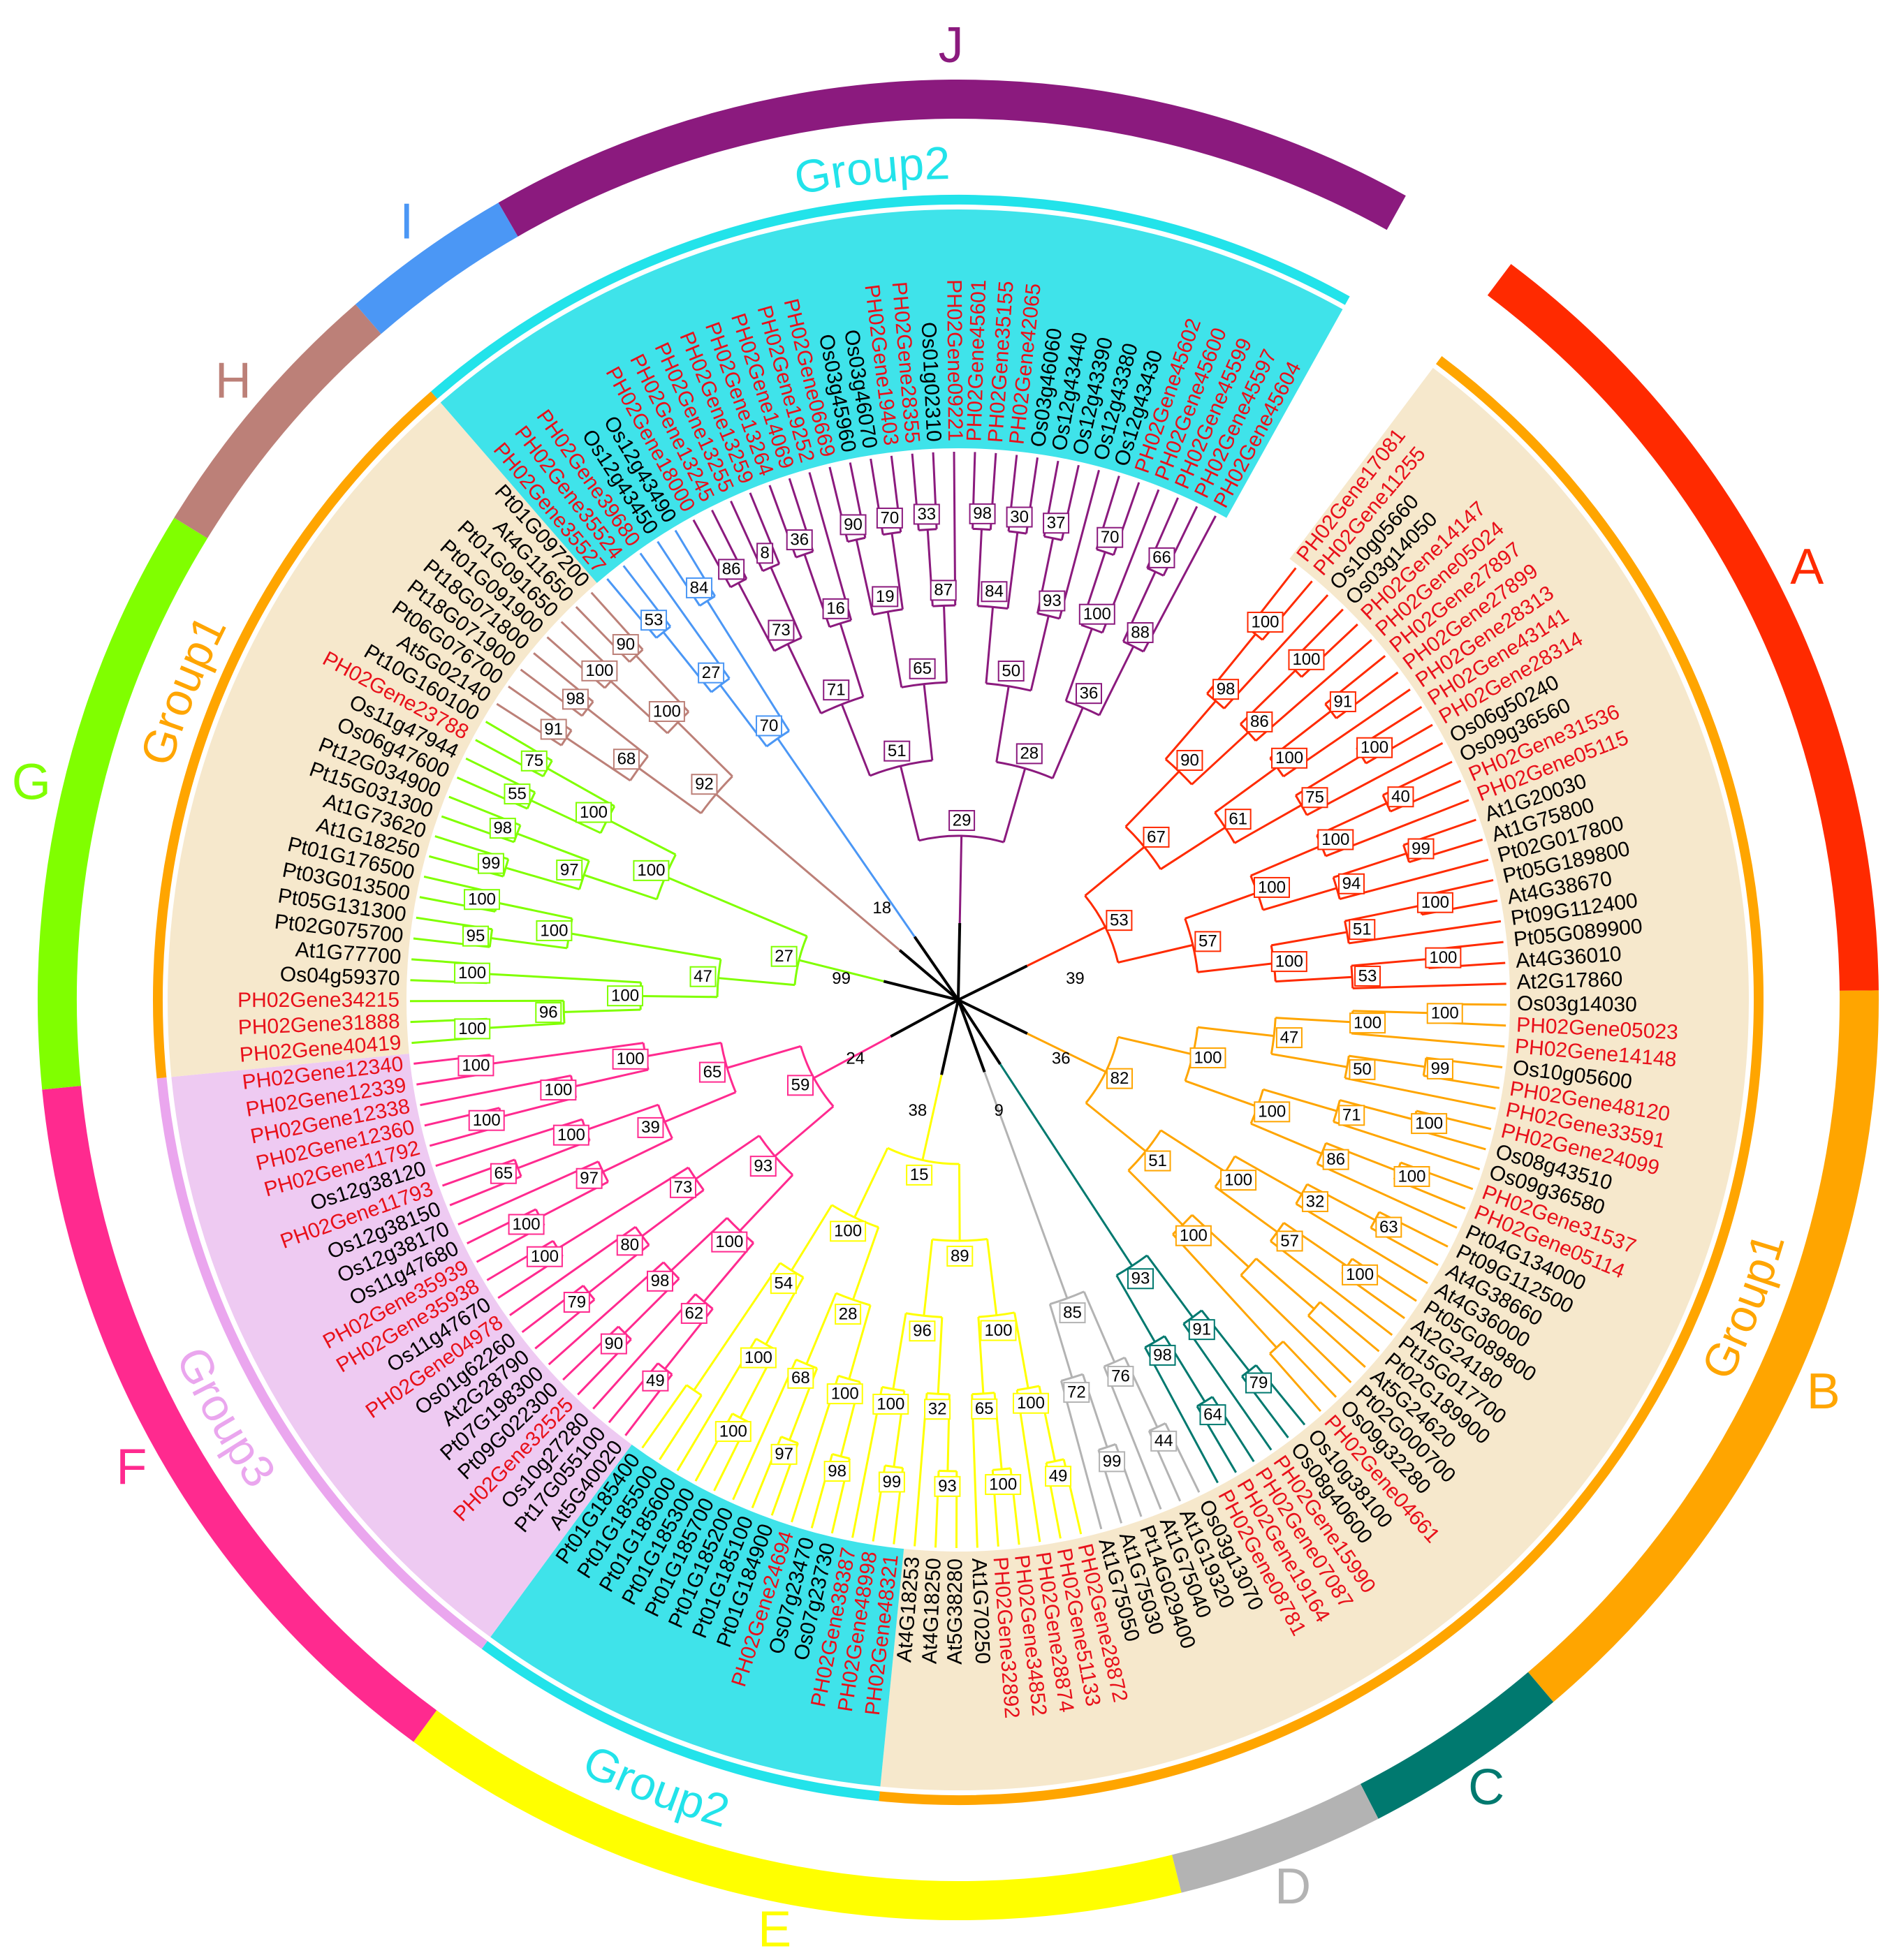 The image size is (1899, 1960). I want to click on bootstrap-value: 30, so click(1019, 517).